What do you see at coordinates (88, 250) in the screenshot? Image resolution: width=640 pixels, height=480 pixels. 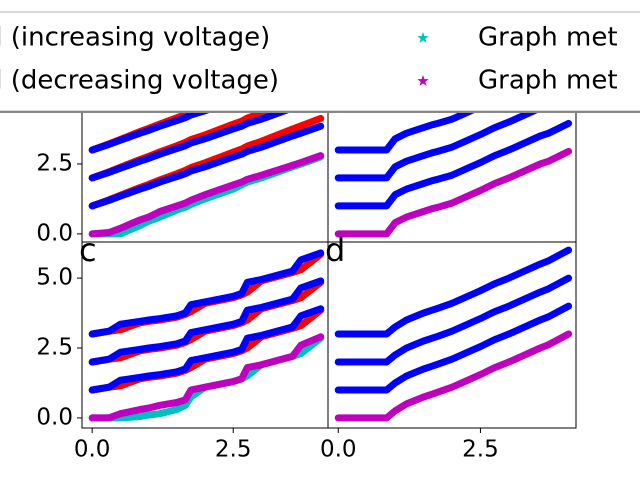 I see `panel-label: c` at bounding box center [88, 250].